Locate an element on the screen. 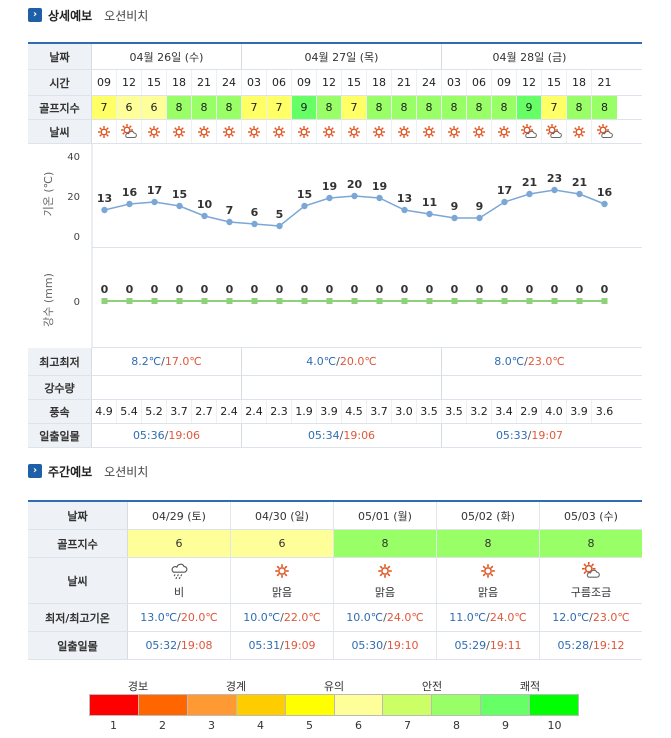  scale-label: 쾌적 is located at coordinates (530, 686).